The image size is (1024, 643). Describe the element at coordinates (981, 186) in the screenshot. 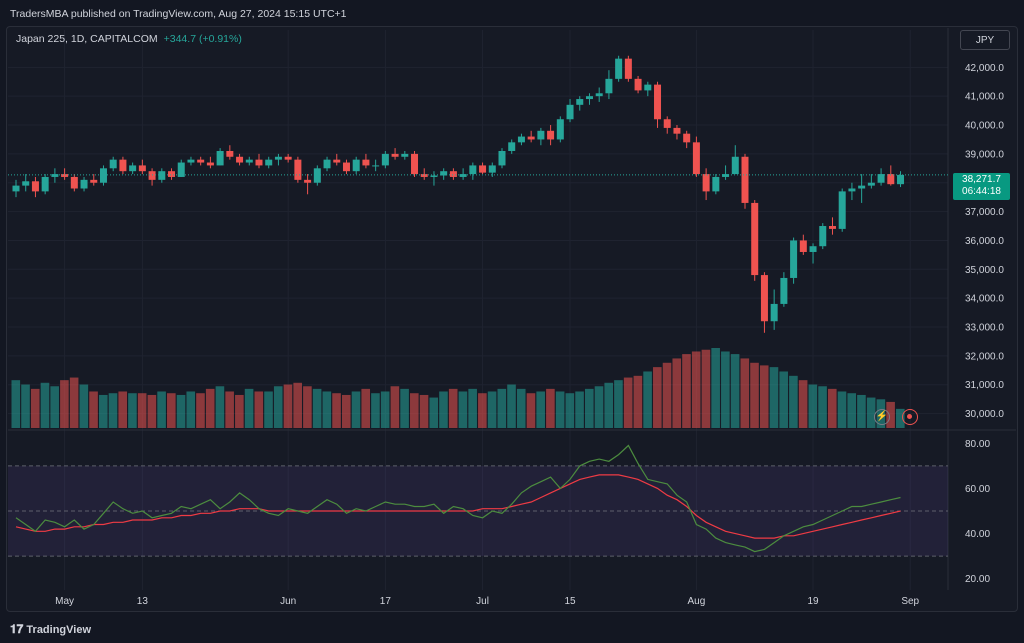

I see `last-price-label: 38,271.7 06:44:18` at that location.